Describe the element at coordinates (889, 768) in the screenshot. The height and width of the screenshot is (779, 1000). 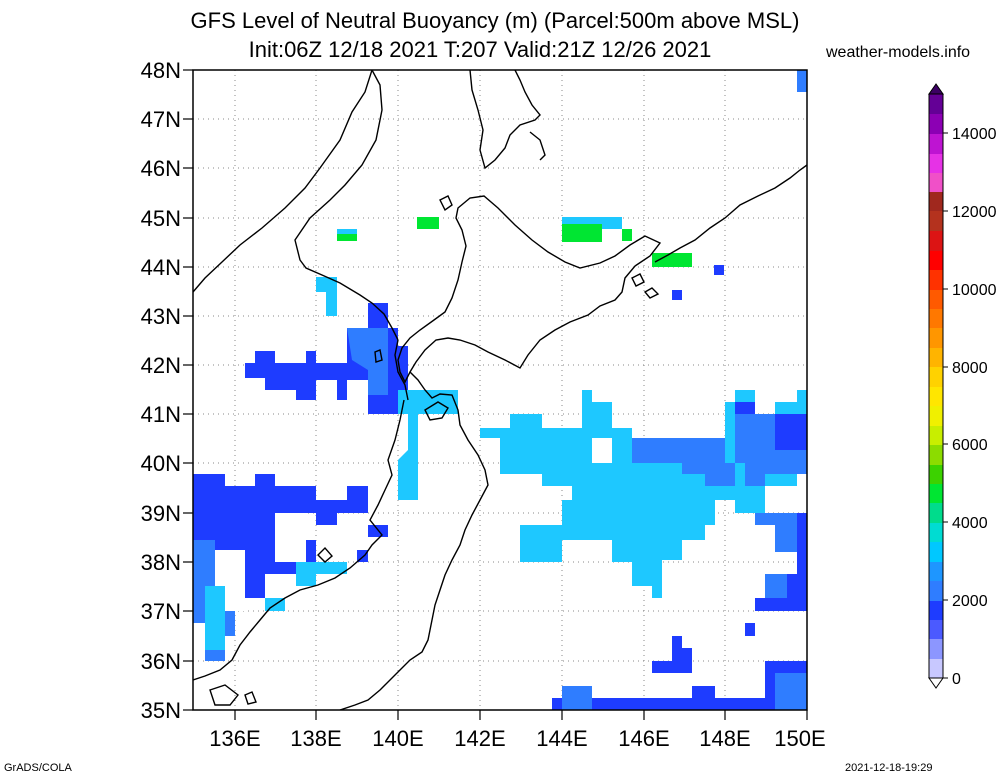
I see `footer-right: 2021-12-18-19:29` at that location.